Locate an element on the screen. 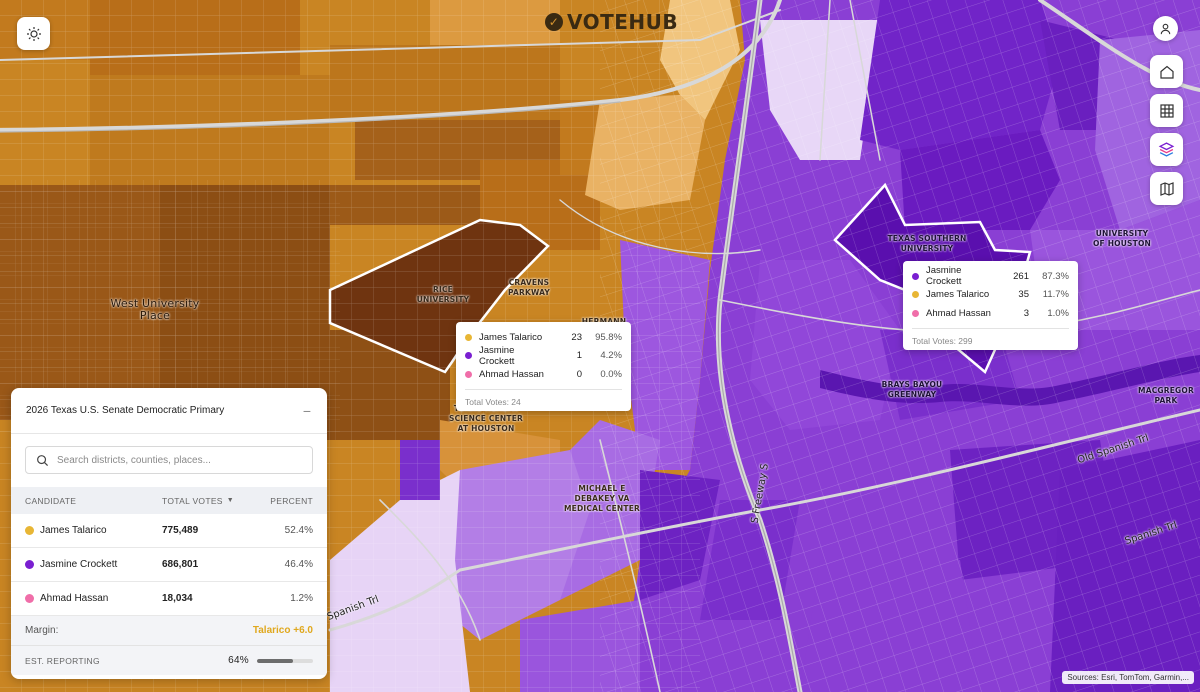 The height and width of the screenshot is (692, 1200). table-row: James Talarico 775,489 52.4% is located at coordinates (169, 531).